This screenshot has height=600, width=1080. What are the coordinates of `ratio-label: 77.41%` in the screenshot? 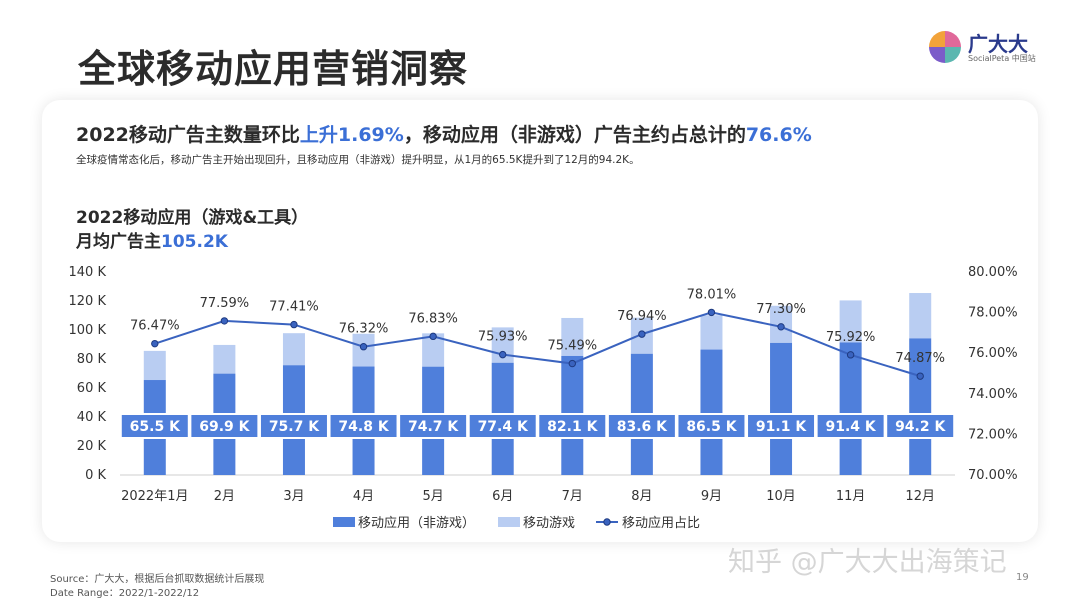 It's located at (294, 307).